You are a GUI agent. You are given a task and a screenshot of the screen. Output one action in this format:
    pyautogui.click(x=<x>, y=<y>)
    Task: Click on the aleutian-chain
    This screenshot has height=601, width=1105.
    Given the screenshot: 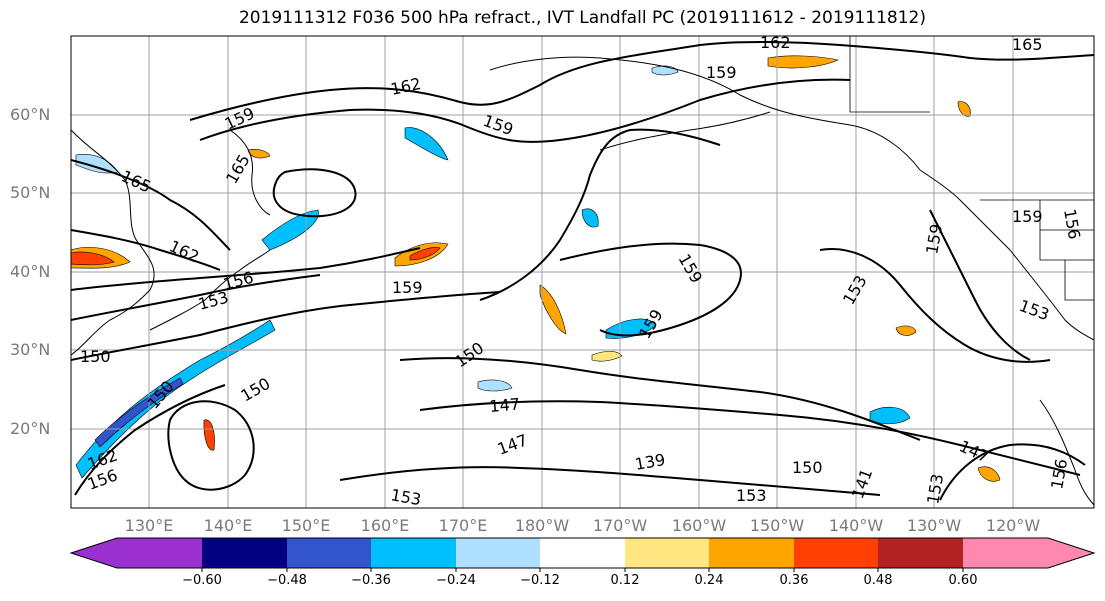 What is the action you would take?
    pyautogui.click(x=685, y=131)
    